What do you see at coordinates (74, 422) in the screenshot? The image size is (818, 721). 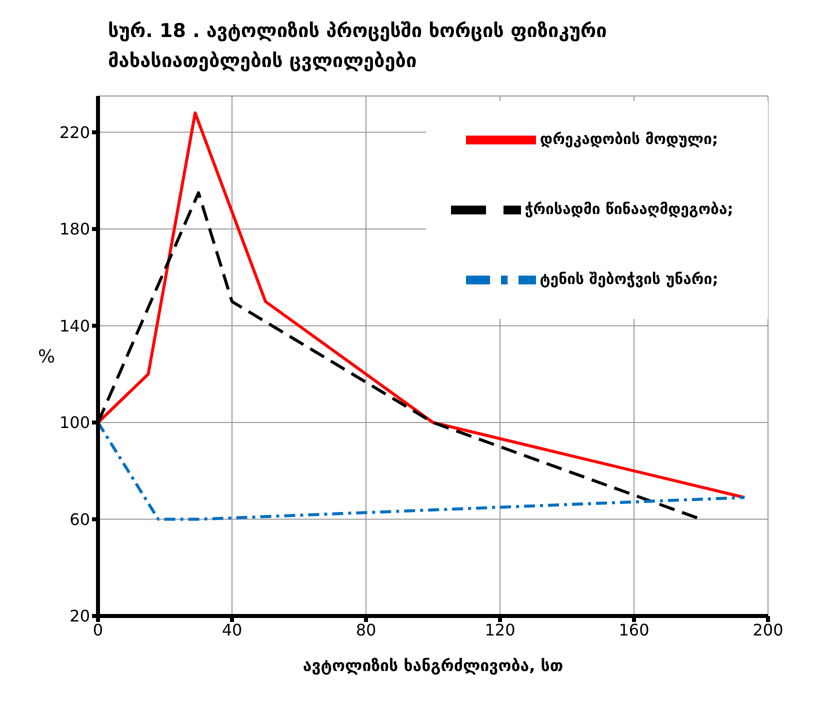 I see `y-tick-label: 100` at bounding box center [74, 422].